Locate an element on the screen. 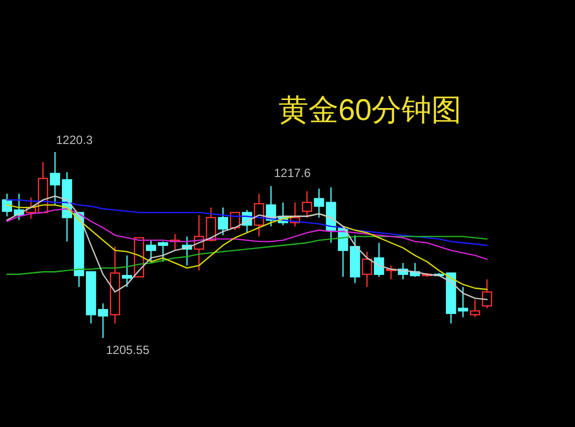 The image size is (575, 427). annotation: 1205.55 is located at coordinates (128, 350).